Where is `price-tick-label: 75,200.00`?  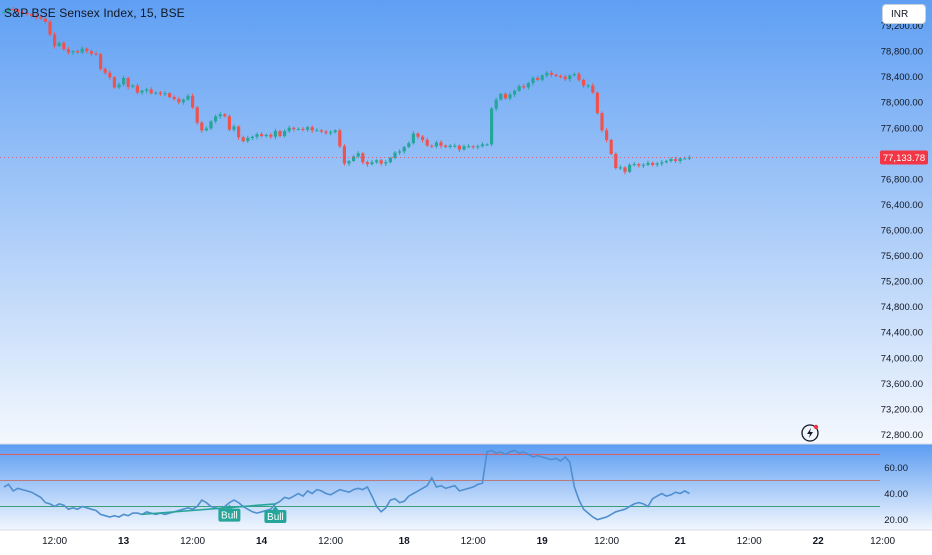 price-tick-label: 75,200.00 is located at coordinates (902, 282).